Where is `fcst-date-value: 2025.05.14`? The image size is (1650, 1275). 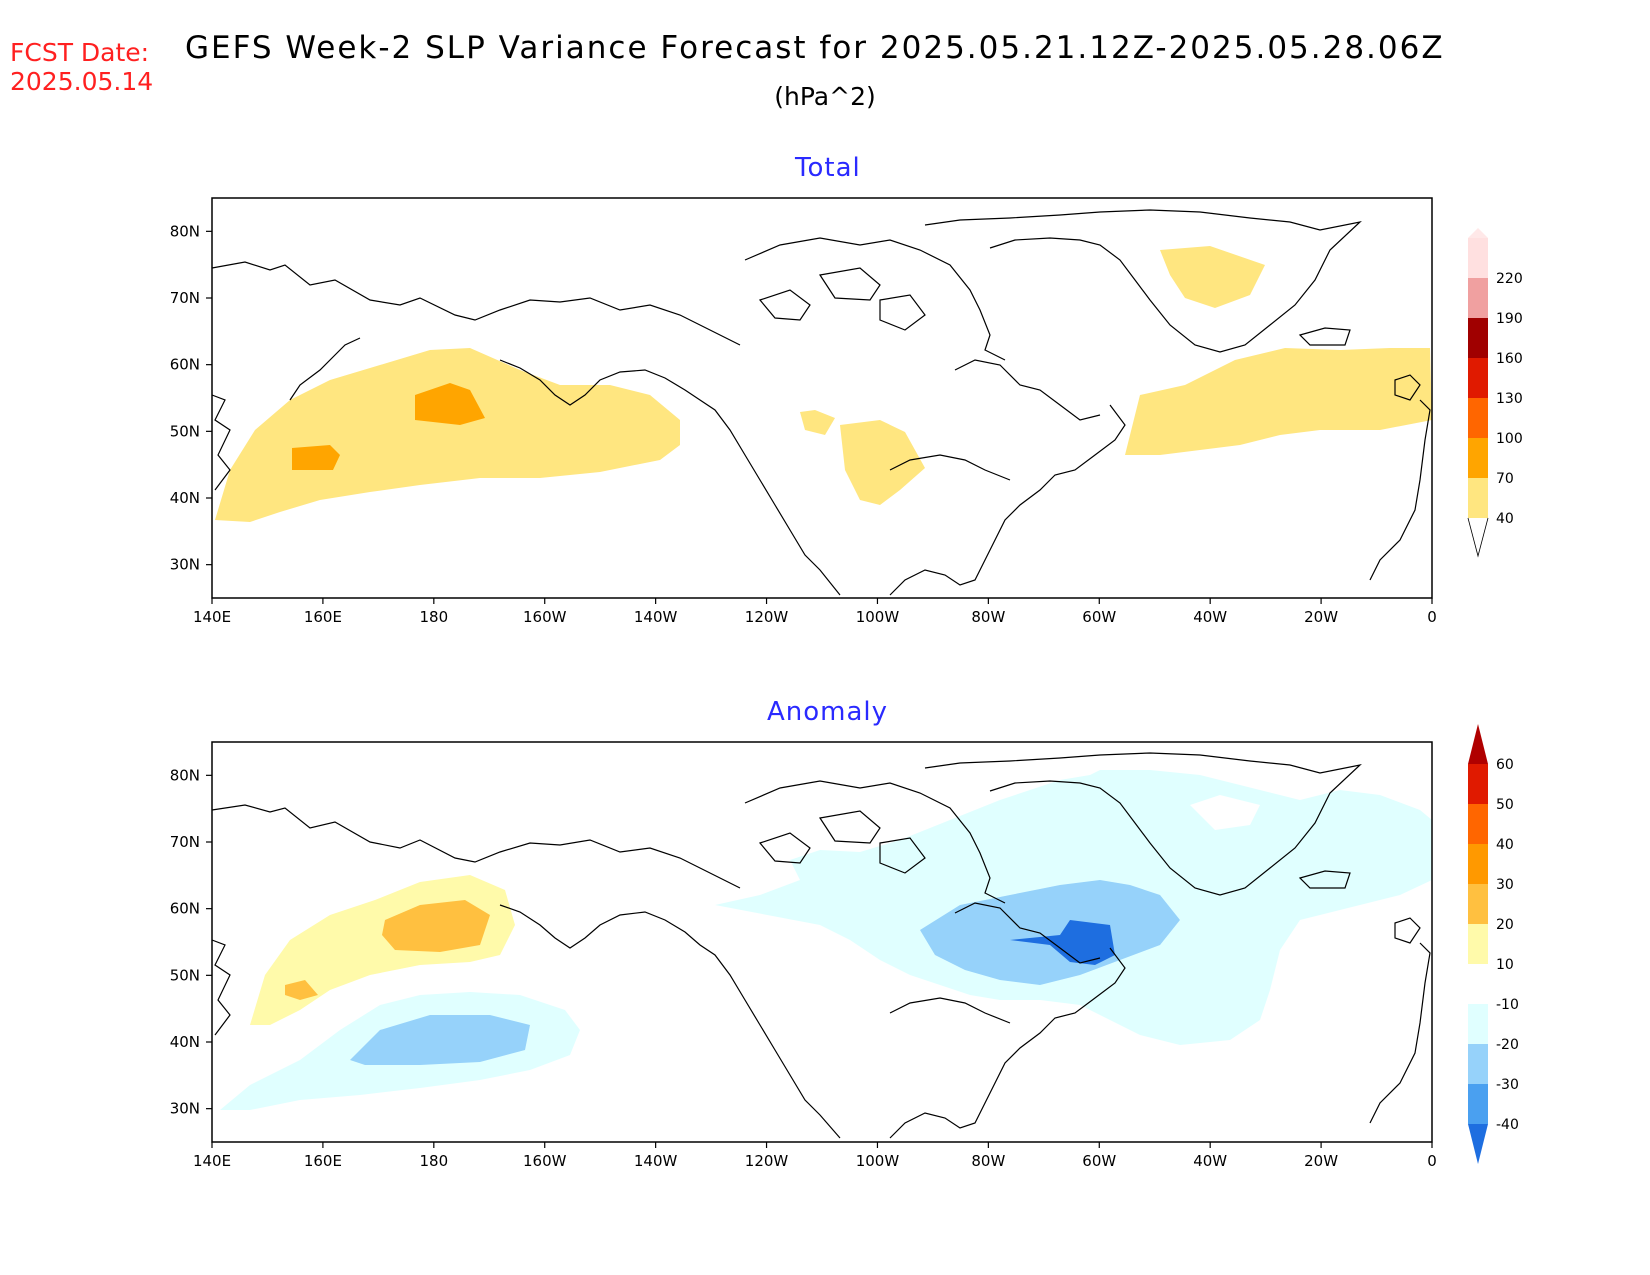
fcst-date-value: 2025.05.14 is located at coordinates (82, 81).